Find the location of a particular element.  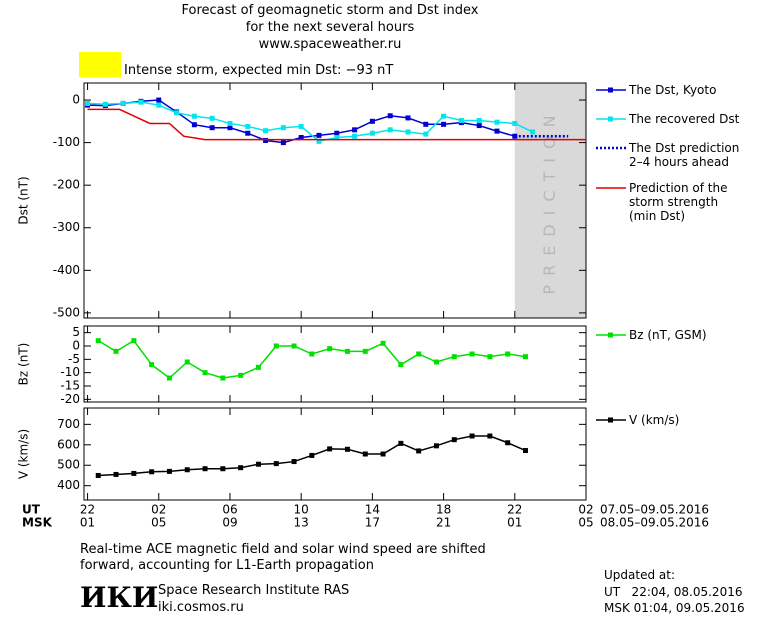

legend-label: The recovered Dst is located at coordinates (684, 119).